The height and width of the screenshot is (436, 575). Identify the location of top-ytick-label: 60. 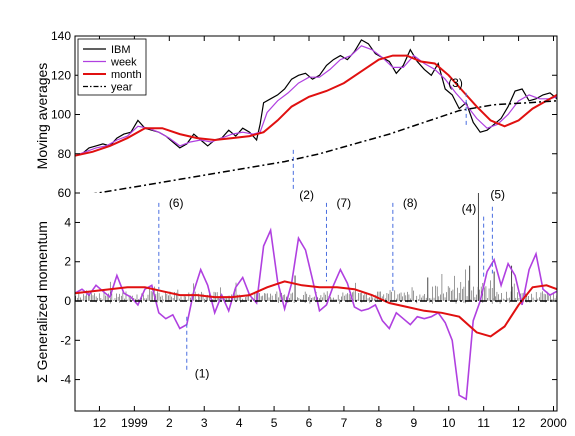
(65, 193).